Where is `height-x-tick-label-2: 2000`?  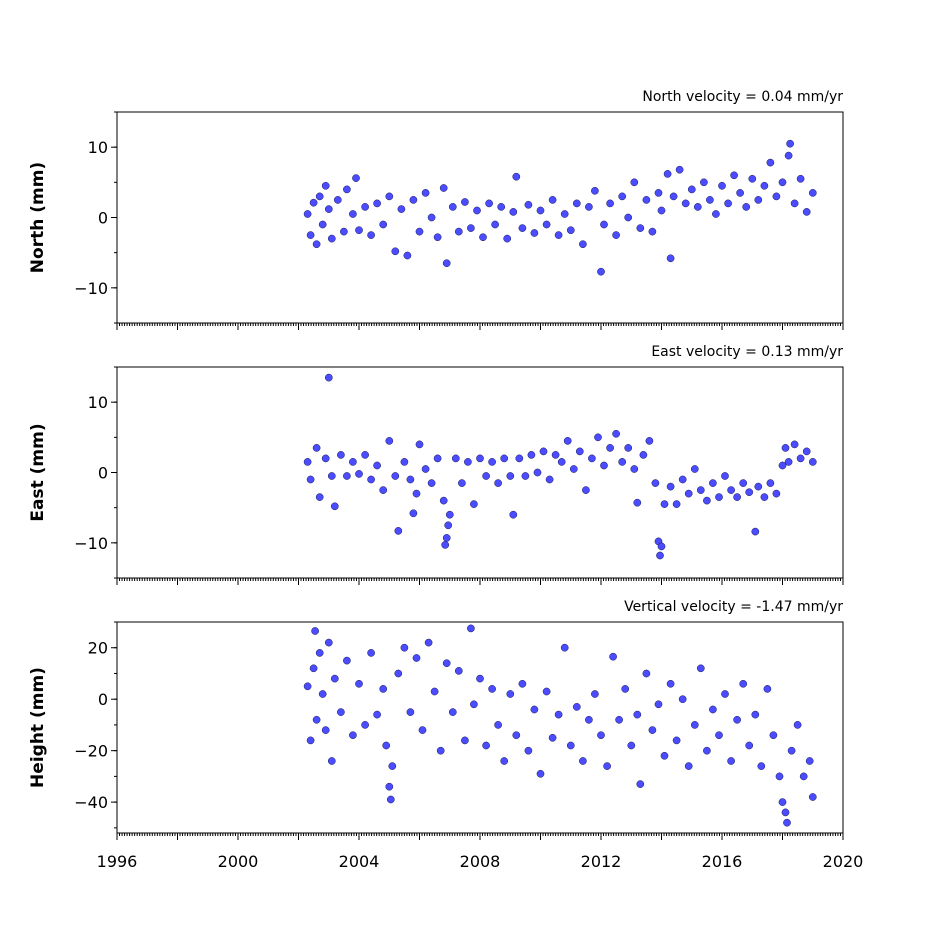
height-x-tick-label-2: 2000 is located at coordinates (238, 861).